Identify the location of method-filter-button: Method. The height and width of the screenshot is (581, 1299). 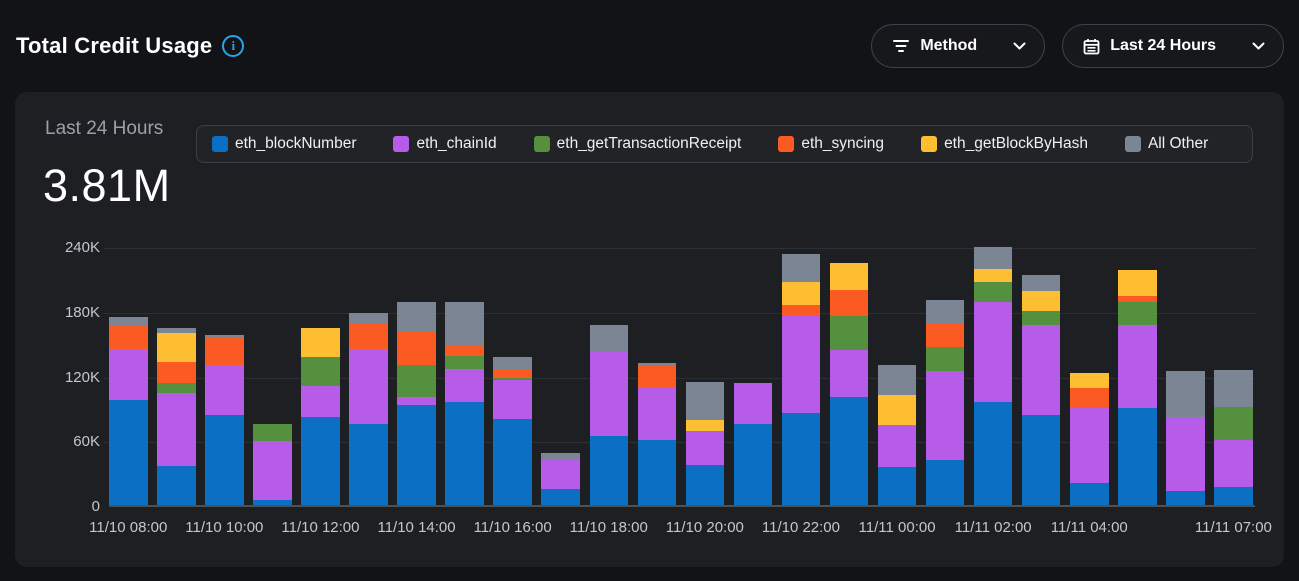
(958, 46).